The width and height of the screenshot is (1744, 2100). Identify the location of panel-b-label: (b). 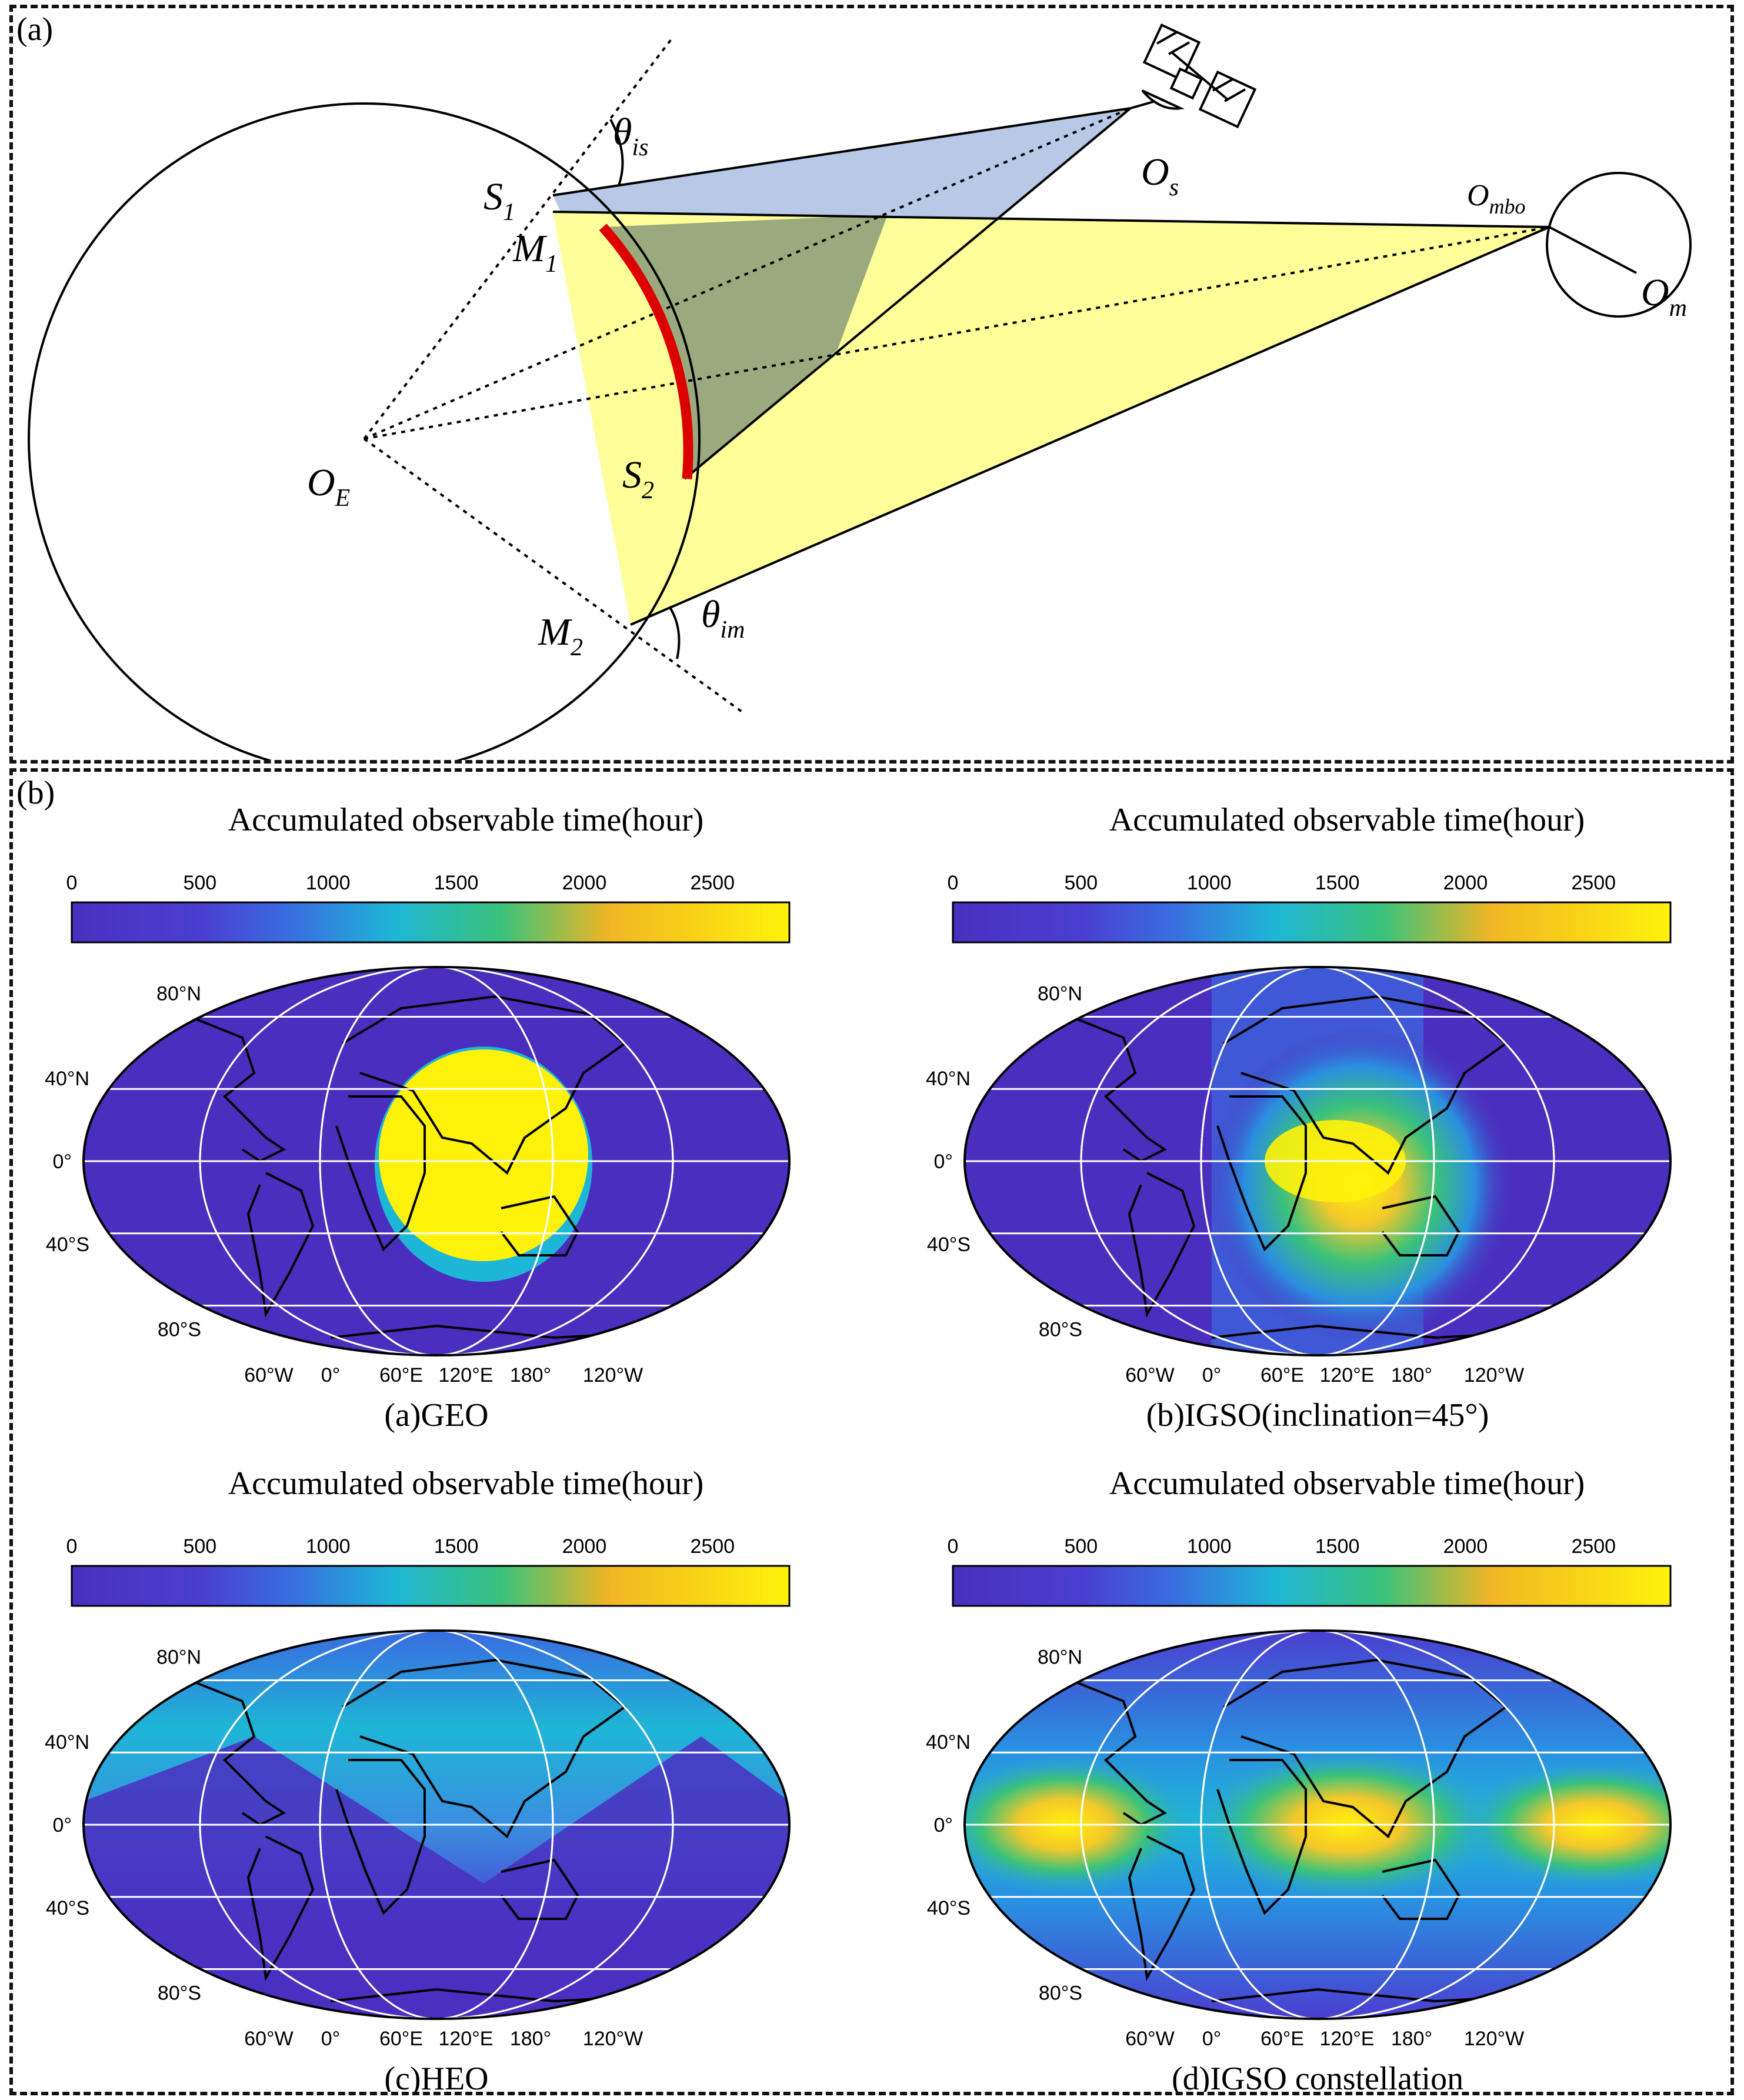
(35, 793).